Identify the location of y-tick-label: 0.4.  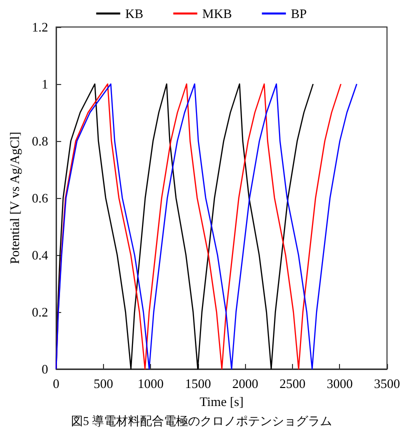
(40, 255).